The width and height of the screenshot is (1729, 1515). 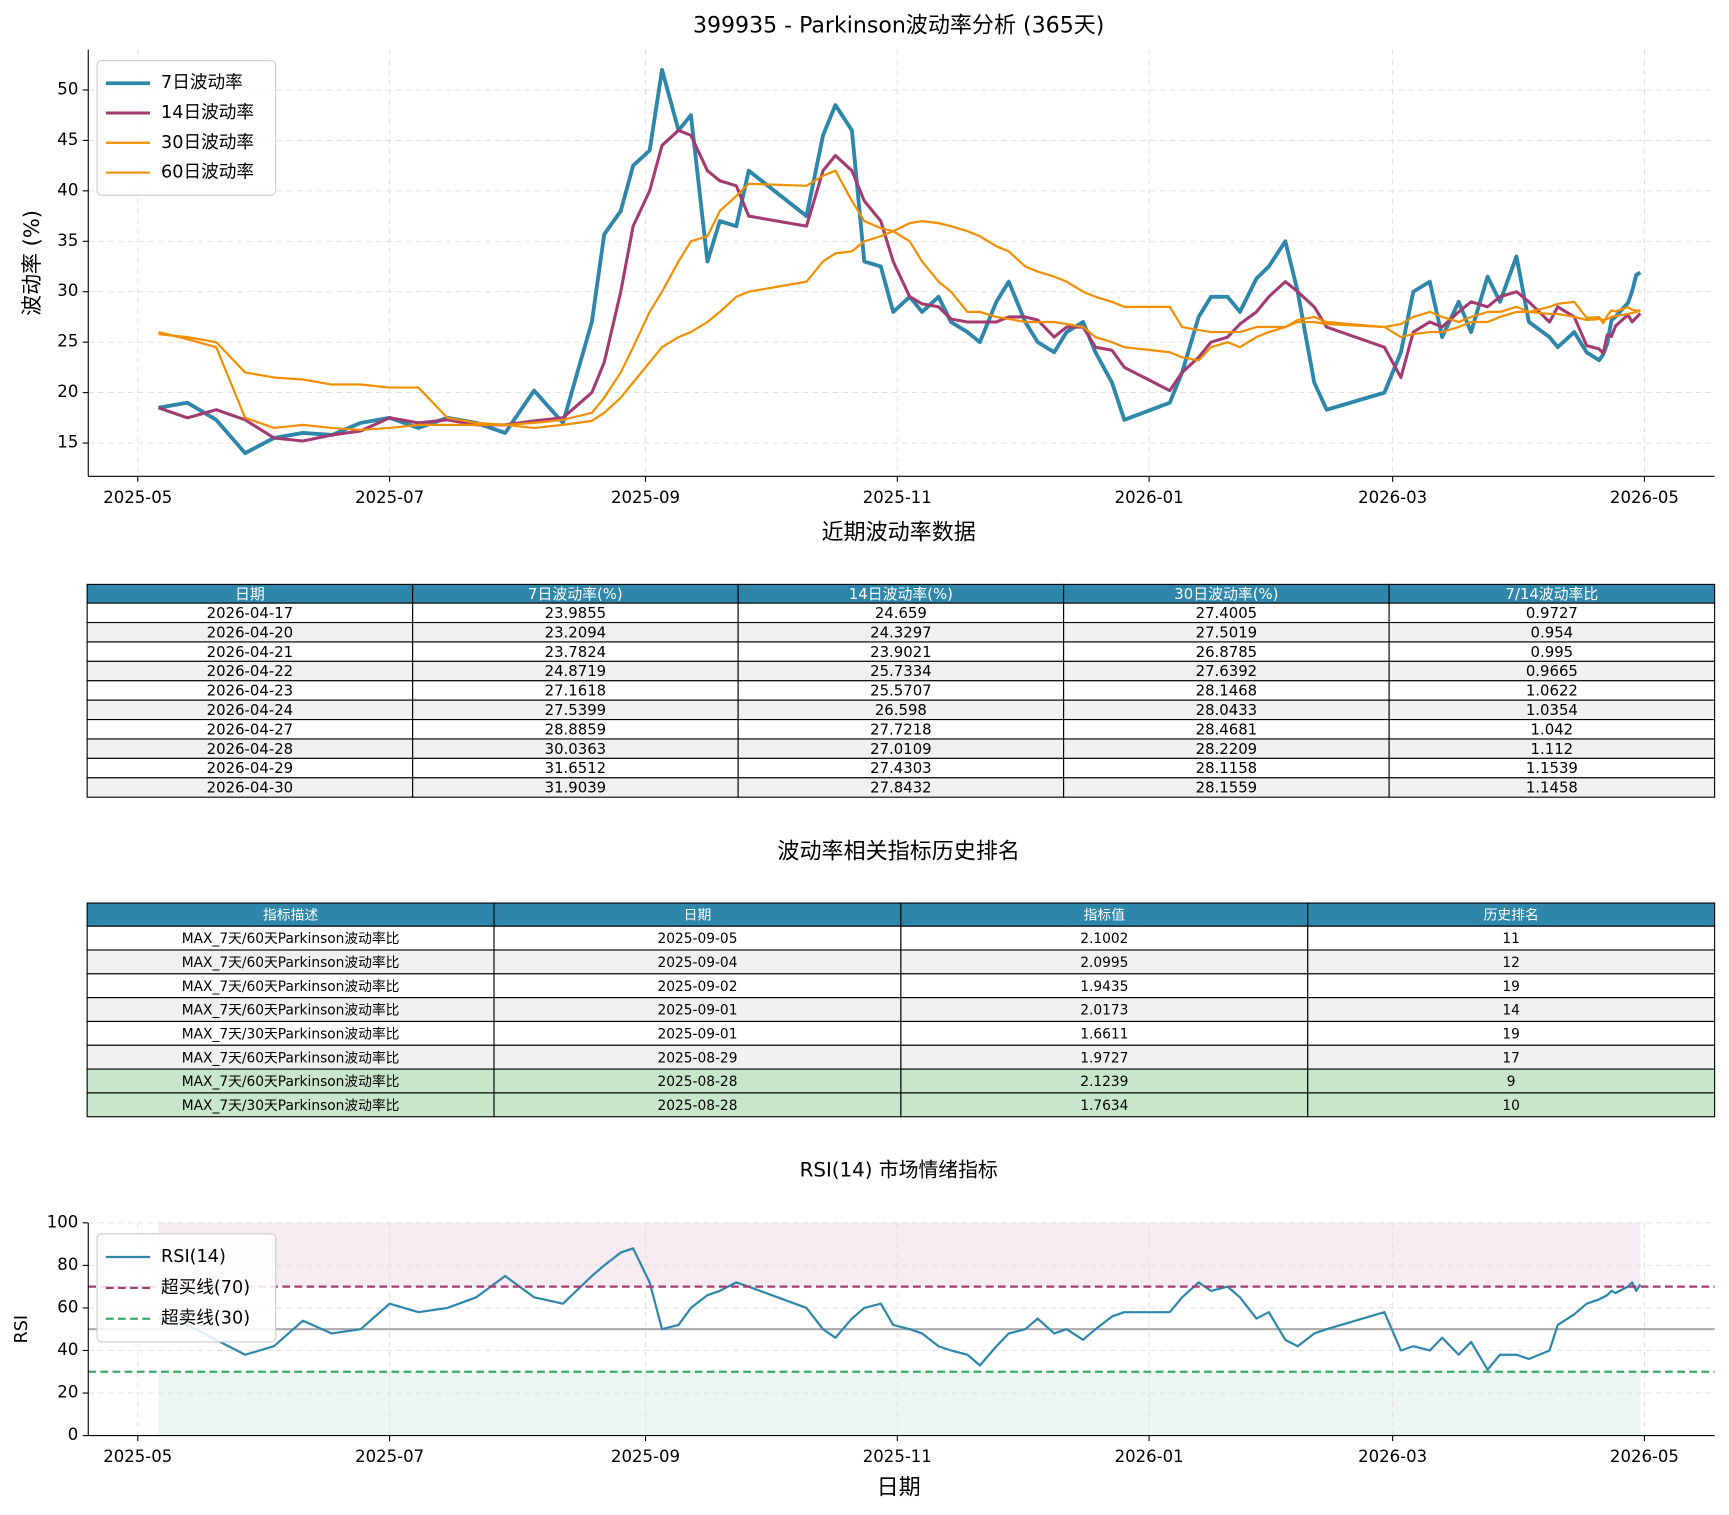 What do you see at coordinates (250, 768) in the screenshot?
I see `cell-text: 2026-04-29` at bounding box center [250, 768].